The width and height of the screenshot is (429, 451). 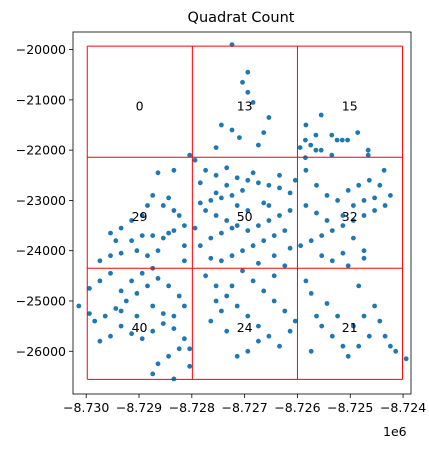 What do you see at coordinates (41, 351) in the screenshot?
I see `y-tick-label: −26000` at bounding box center [41, 351].